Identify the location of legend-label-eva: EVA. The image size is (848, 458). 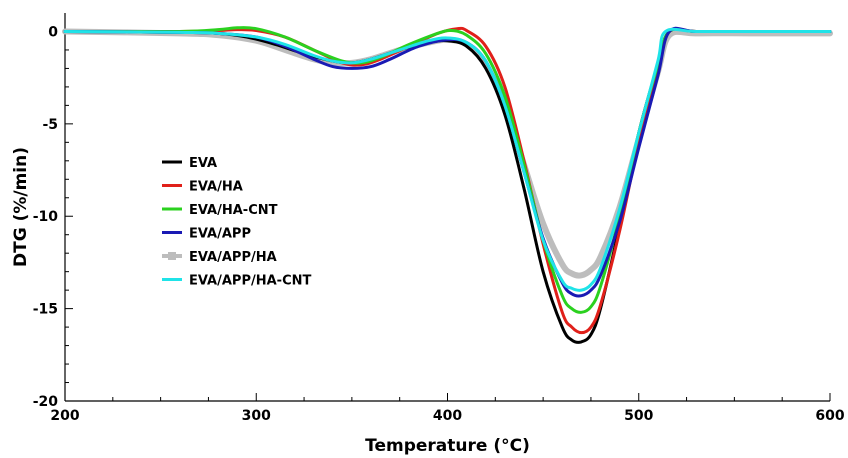
(203, 163).